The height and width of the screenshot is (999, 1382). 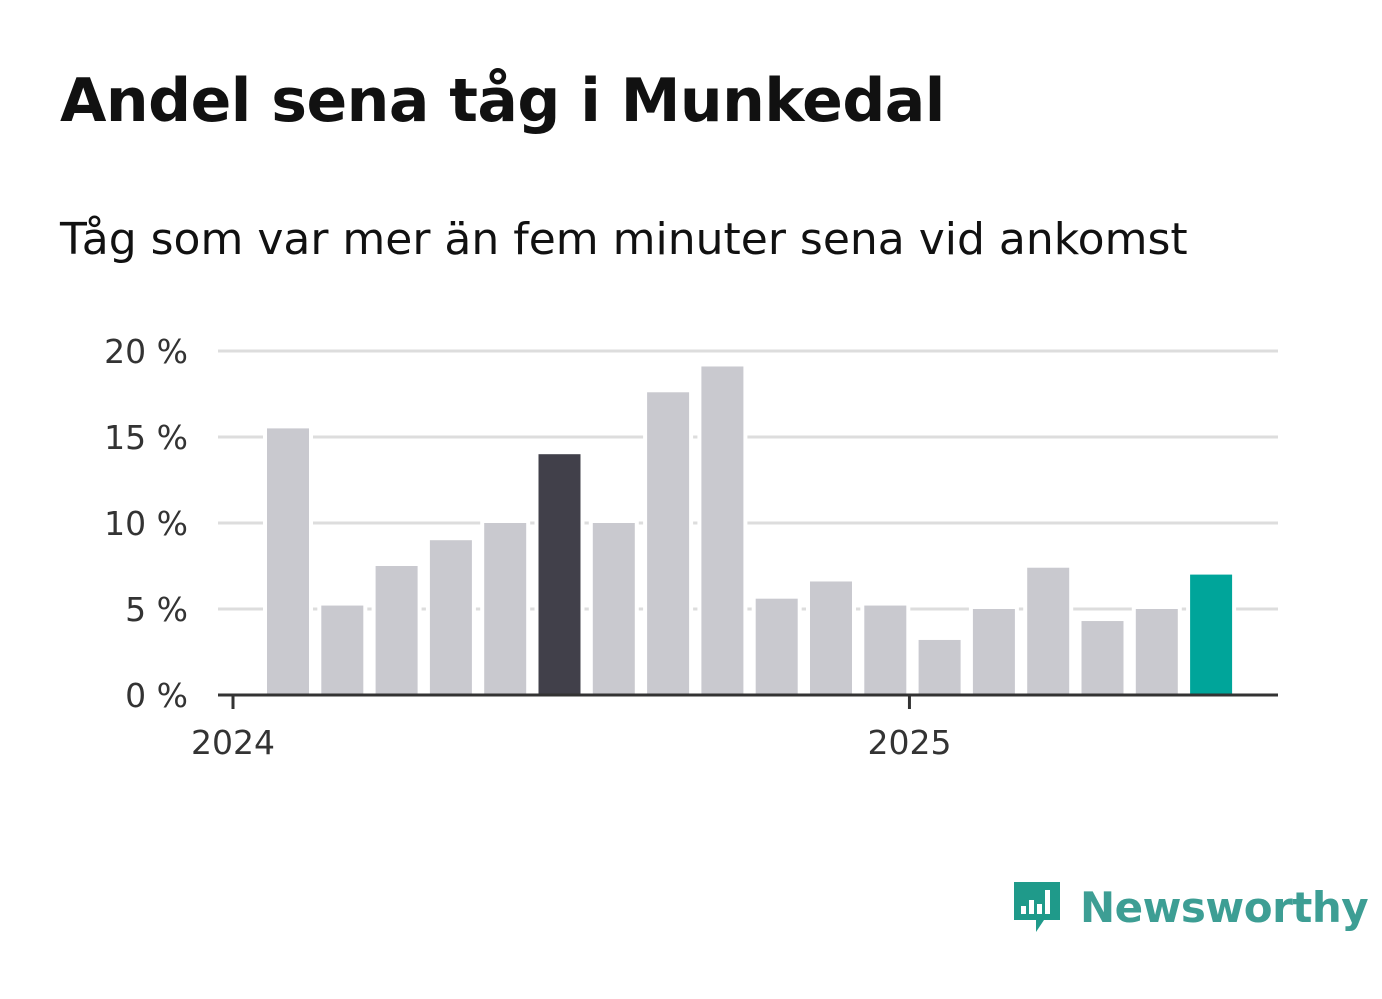 What do you see at coordinates (146, 437) in the screenshot?
I see `y-tick-label: 15 %` at bounding box center [146, 437].